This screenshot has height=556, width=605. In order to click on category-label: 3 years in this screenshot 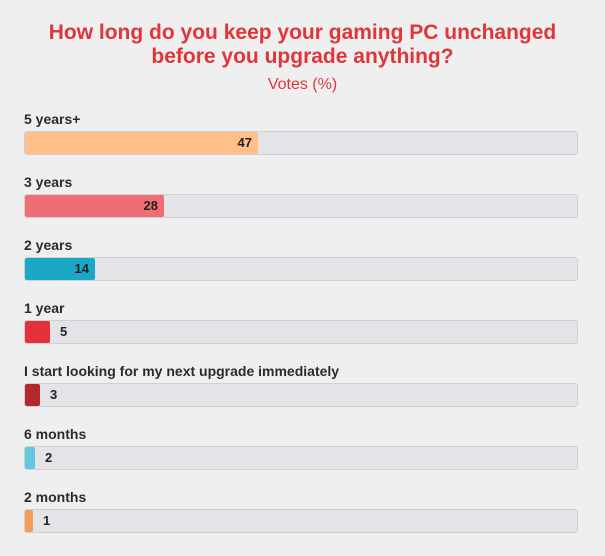, I will do `click(48, 182)`.